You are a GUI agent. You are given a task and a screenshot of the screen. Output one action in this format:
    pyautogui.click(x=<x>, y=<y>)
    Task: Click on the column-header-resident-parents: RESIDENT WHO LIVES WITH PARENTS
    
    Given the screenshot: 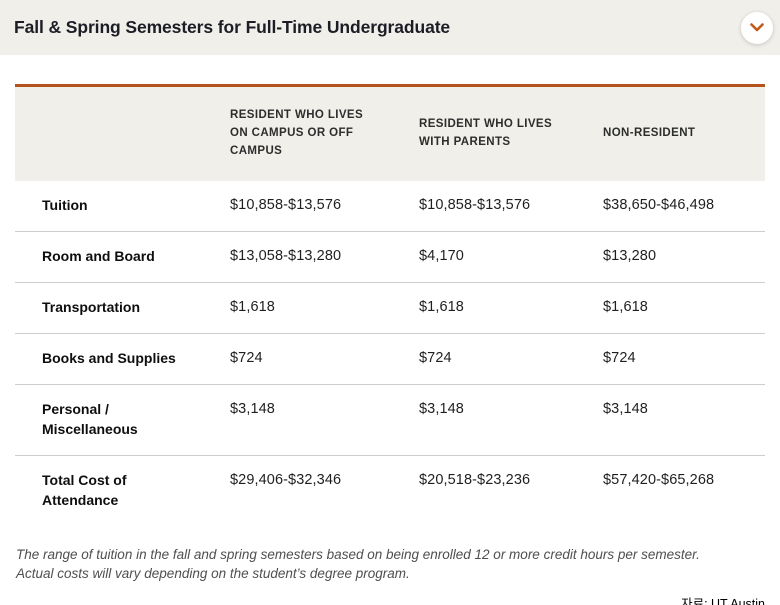 What is the action you would take?
    pyautogui.click(x=486, y=133)
    